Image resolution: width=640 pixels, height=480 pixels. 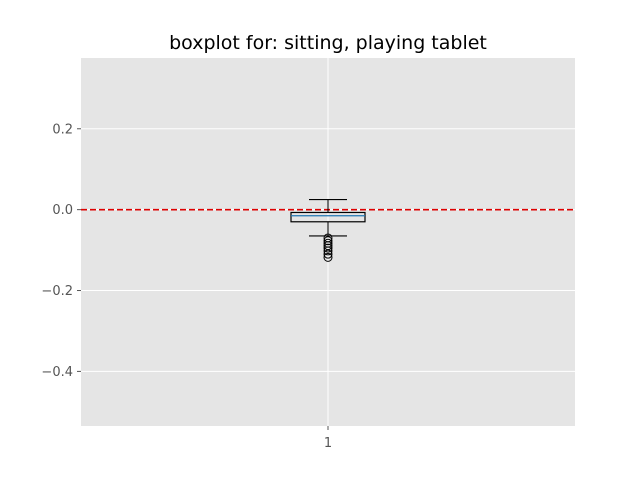 What do you see at coordinates (328, 217) in the screenshot?
I see `box-iqr` at bounding box center [328, 217].